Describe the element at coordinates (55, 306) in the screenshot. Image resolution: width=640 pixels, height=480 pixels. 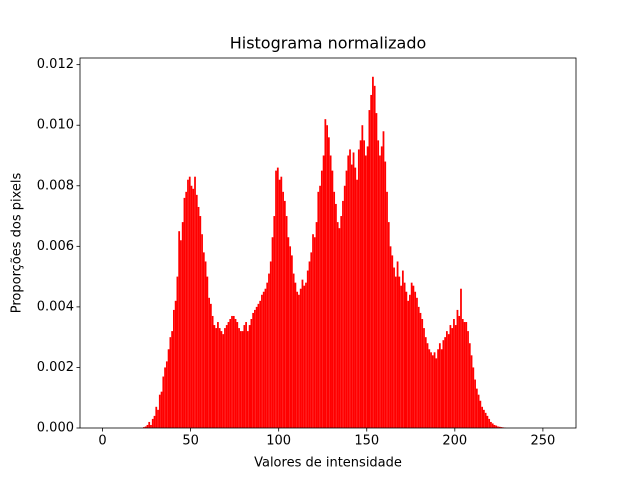
I see `y-tick-label: 0.004` at that location.